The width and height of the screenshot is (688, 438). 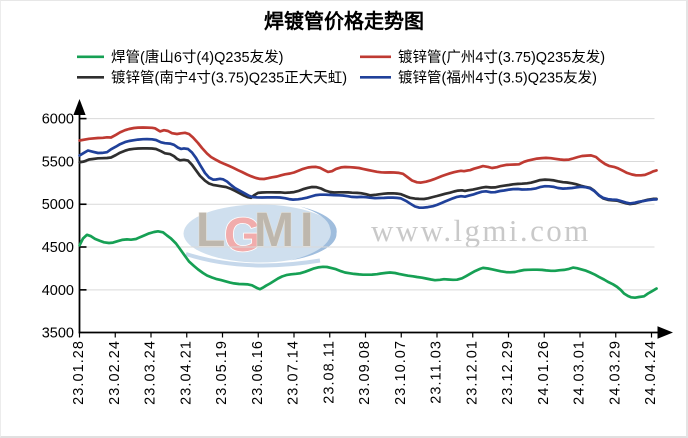 What do you see at coordinates (508, 372) in the screenshot?
I see `svg-text: 23.12.29` at bounding box center [508, 372].